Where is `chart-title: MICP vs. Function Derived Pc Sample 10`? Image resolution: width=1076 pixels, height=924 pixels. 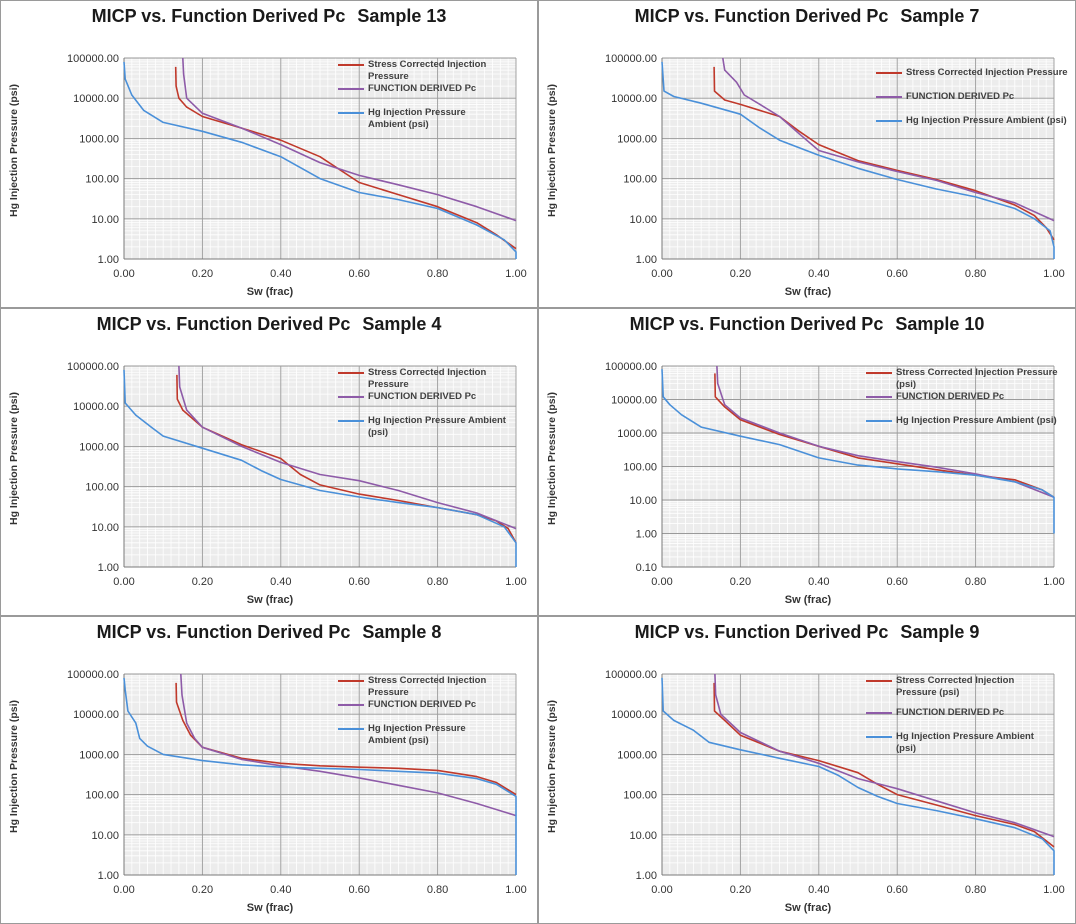
chart-title: MICP vs. Function Derived Pc Sample 10 is located at coordinates (807, 324).